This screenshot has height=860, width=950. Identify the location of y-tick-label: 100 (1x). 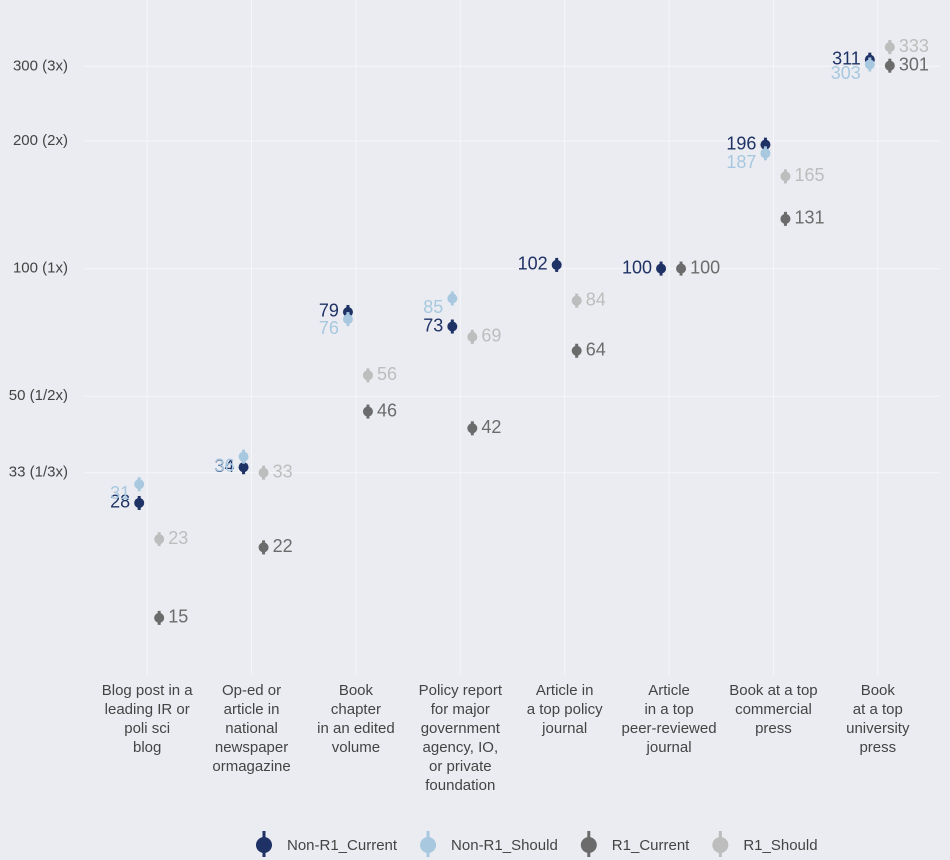
(40, 268).